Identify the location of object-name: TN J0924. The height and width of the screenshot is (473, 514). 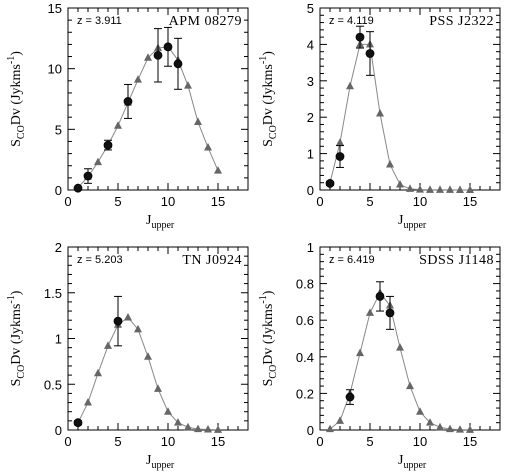
(212, 260).